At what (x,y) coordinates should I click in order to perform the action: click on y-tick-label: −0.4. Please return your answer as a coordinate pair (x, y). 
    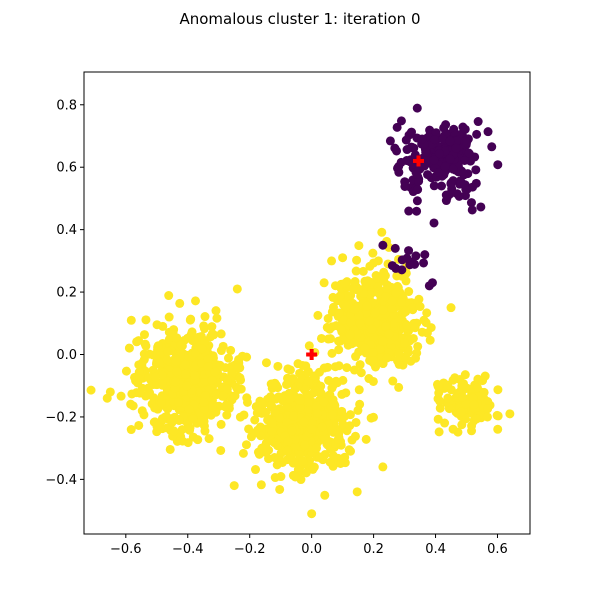
    Looking at the image, I should click on (61, 480).